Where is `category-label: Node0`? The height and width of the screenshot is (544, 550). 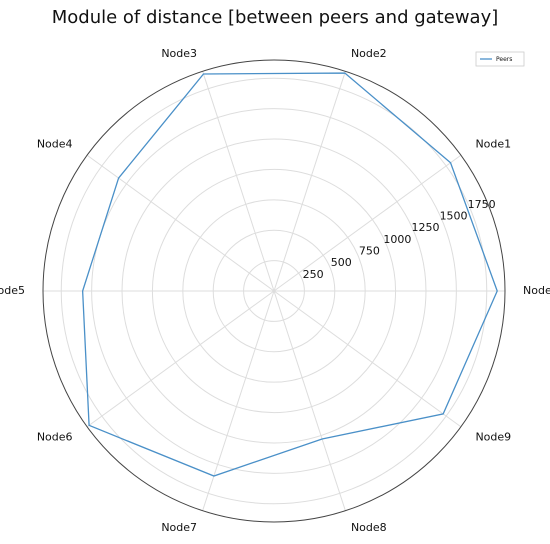 category-label: Node0 is located at coordinates (536, 290).